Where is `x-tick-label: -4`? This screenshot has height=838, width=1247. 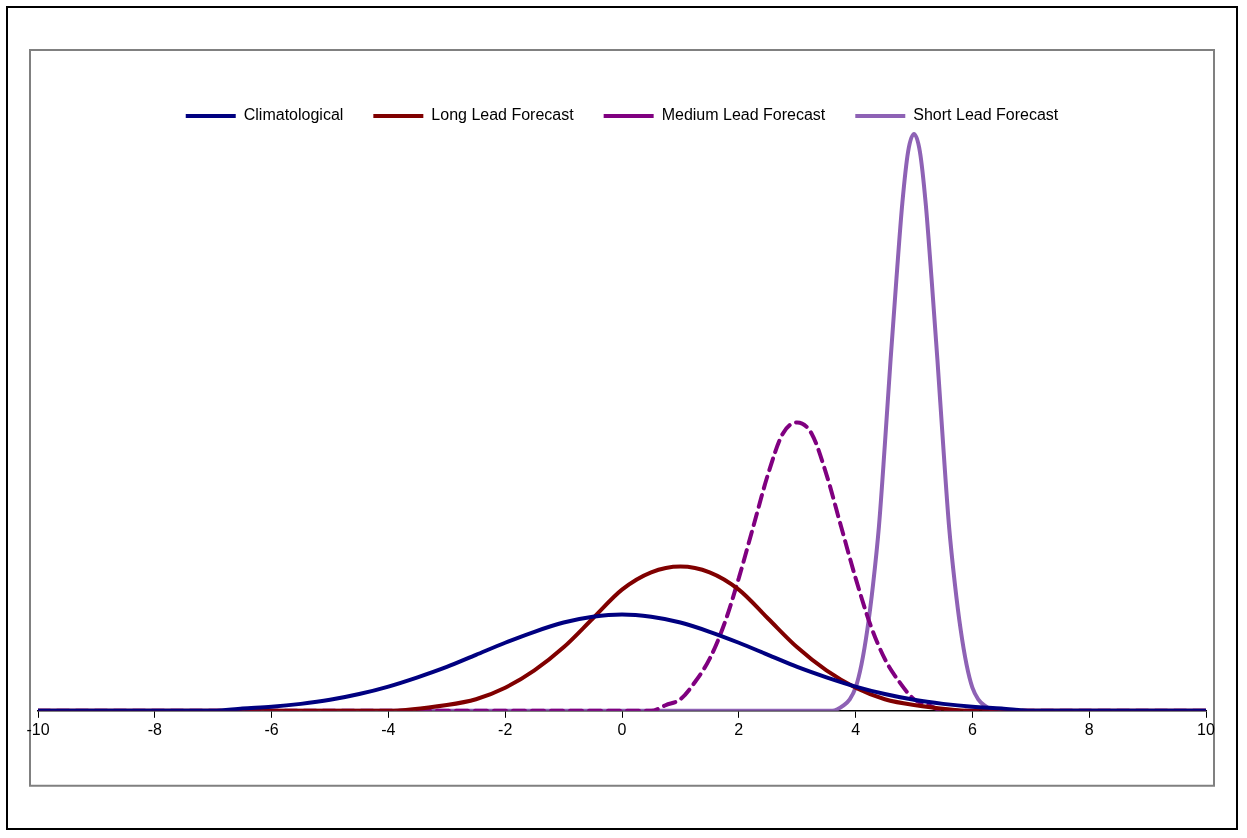
x-tick-label: -4 is located at coordinates (388, 729).